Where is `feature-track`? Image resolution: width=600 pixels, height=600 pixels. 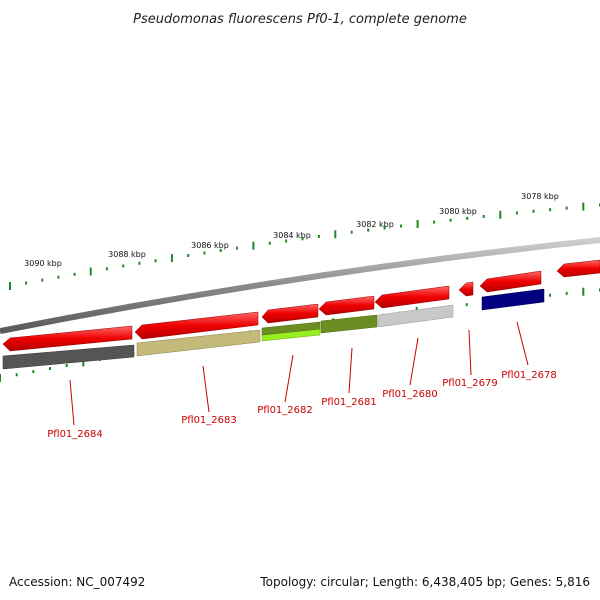
feature-track is located at coordinates (273, 329).